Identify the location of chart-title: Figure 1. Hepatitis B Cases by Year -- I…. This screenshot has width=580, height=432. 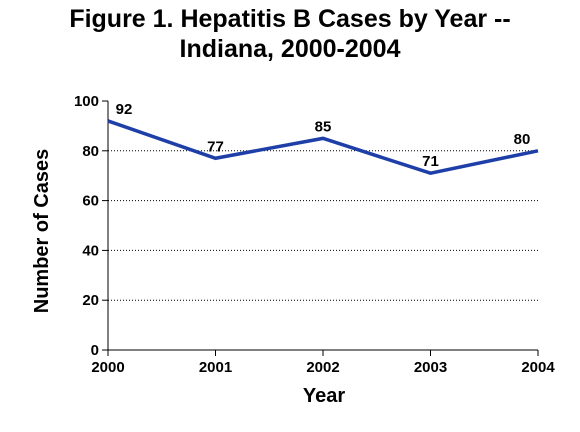
(290, 34).